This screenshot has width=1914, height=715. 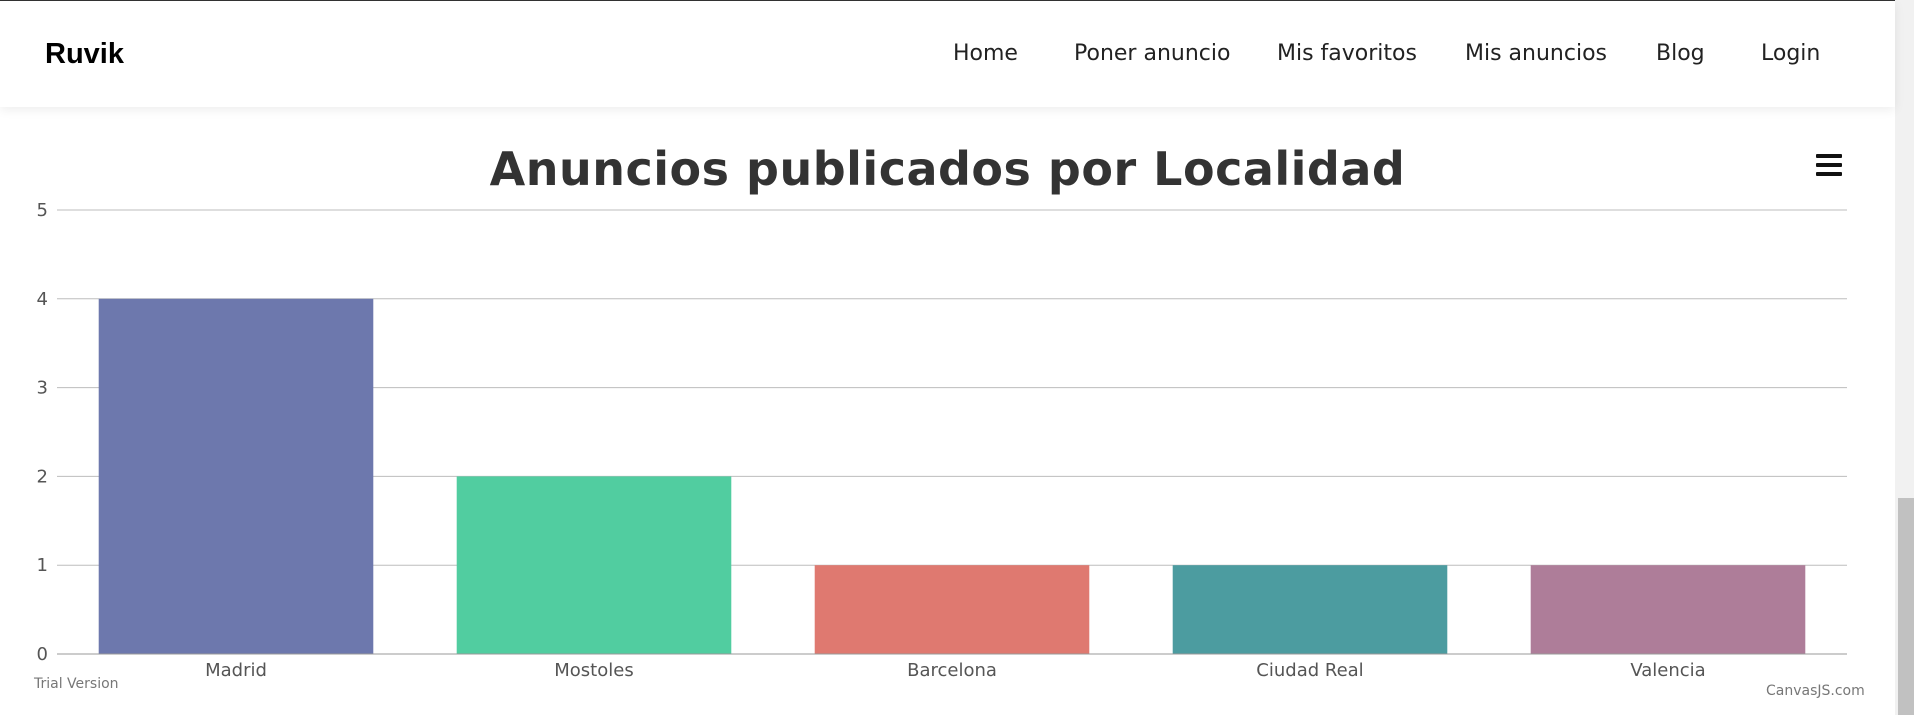 What do you see at coordinates (42, 654) in the screenshot?
I see `y-tick-label-0: 0` at bounding box center [42, 654].